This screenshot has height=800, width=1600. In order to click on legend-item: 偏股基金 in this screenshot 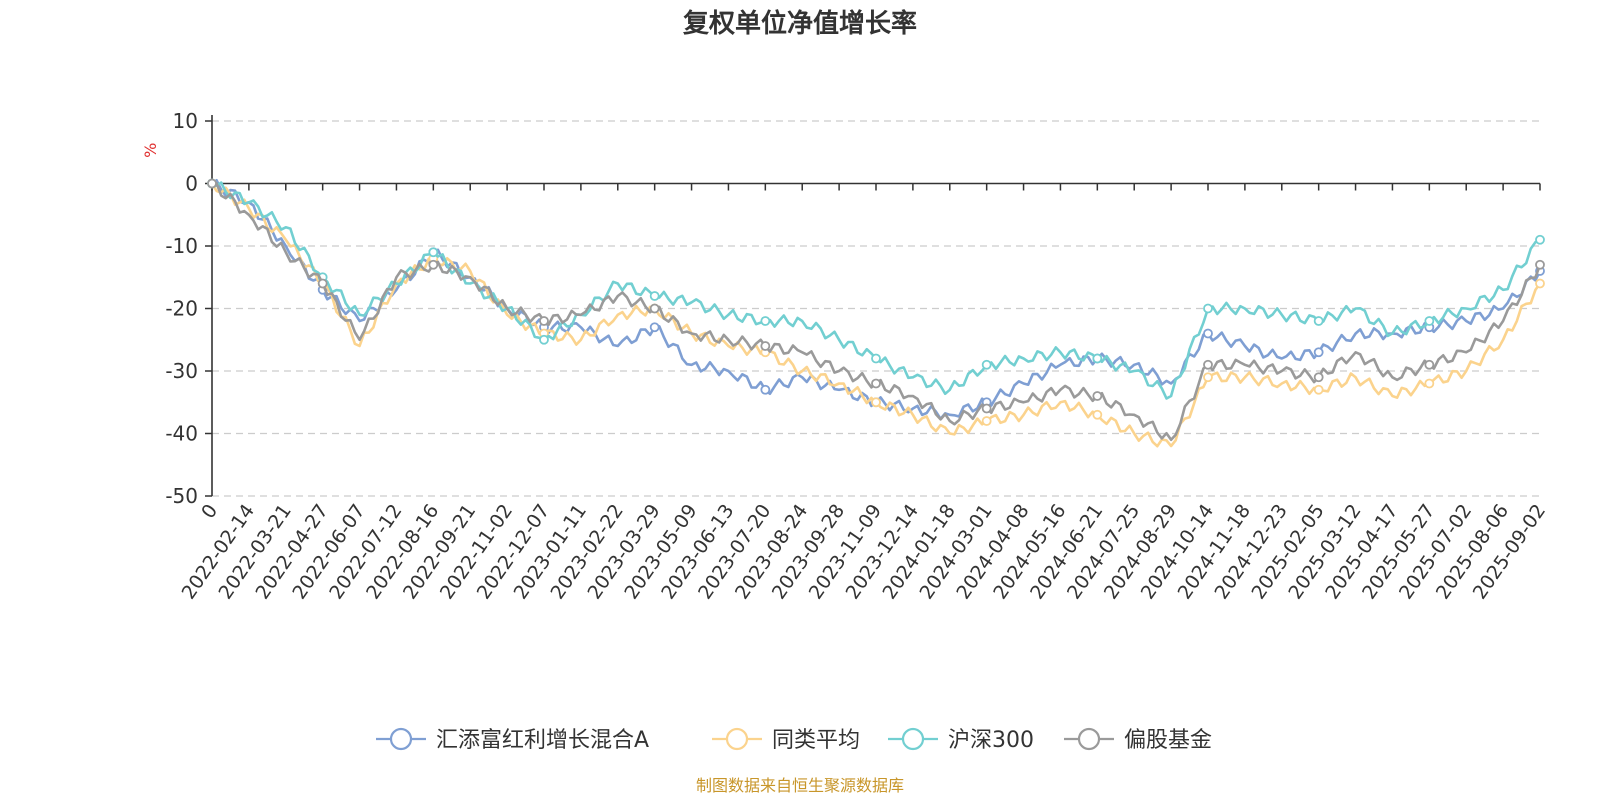, I will do `click(1138, 740)`.